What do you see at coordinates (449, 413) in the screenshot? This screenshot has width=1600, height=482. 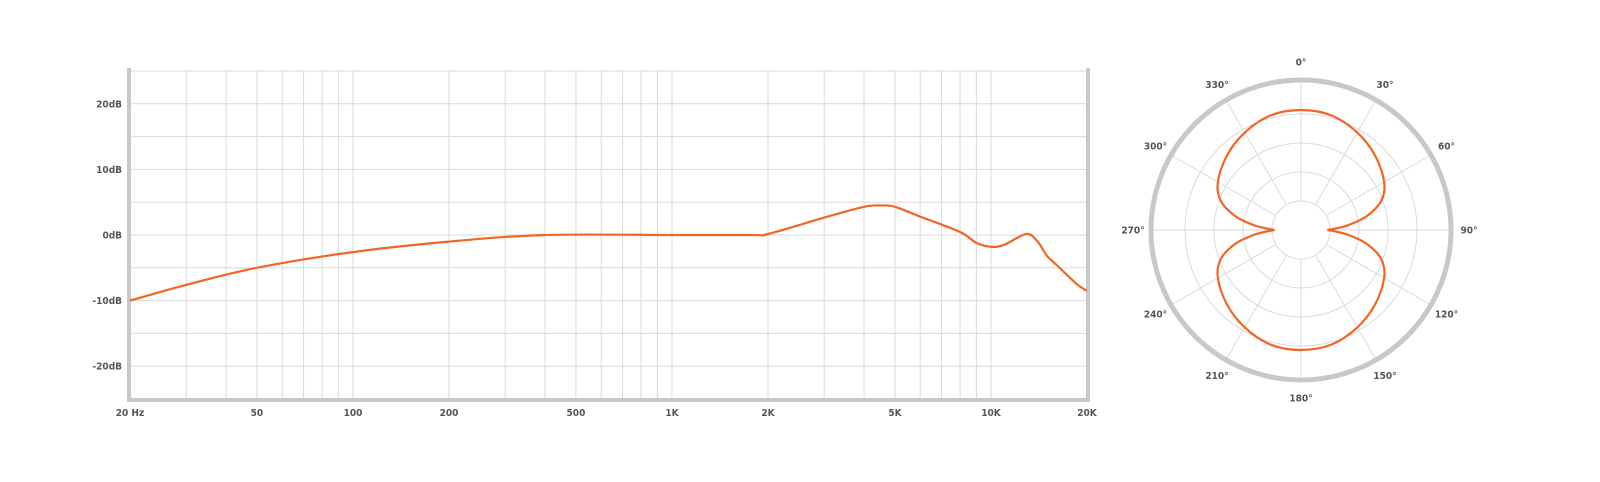 I see `x-tick-label: 200` at bounding box center [449, 413].